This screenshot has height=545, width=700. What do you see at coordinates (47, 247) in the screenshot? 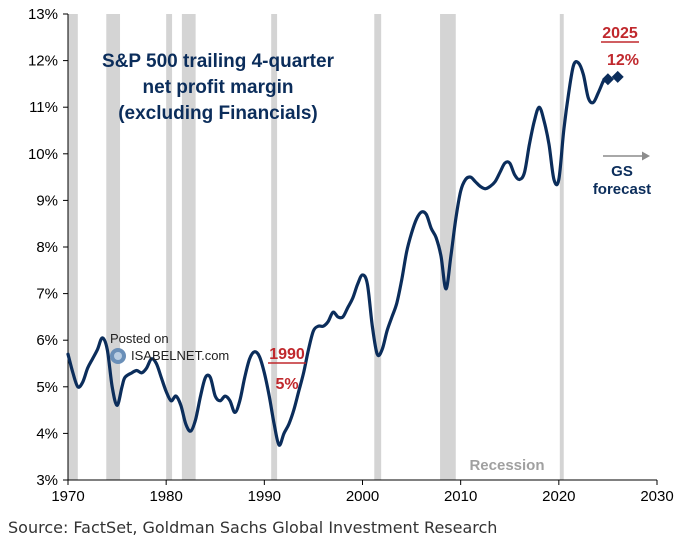
I see `y-tick-label-5: 8%` at bounding box center [47, 247].